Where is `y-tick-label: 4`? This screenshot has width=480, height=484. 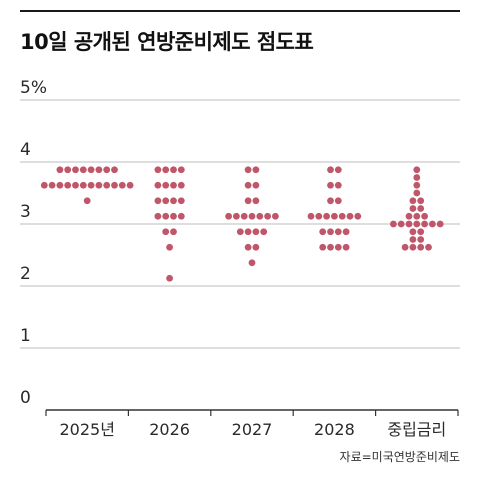
y-tick-label: 4 is located at coordinates (25, 150).